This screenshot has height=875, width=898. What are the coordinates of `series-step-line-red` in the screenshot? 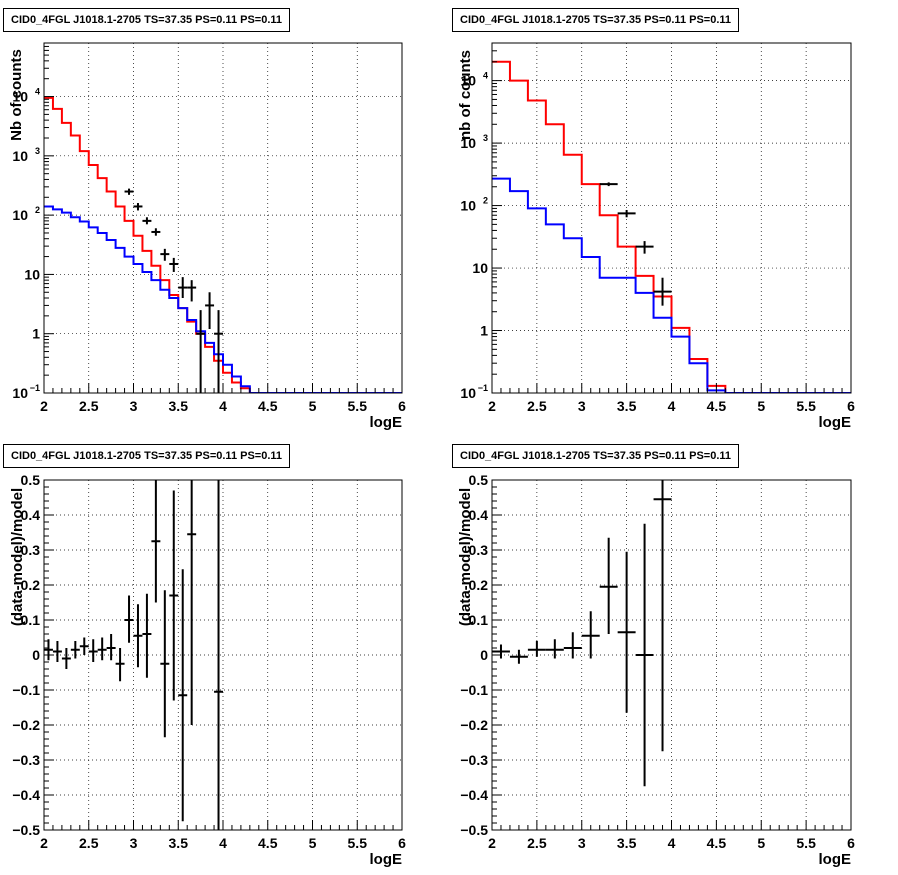 It's located at (223, 244).